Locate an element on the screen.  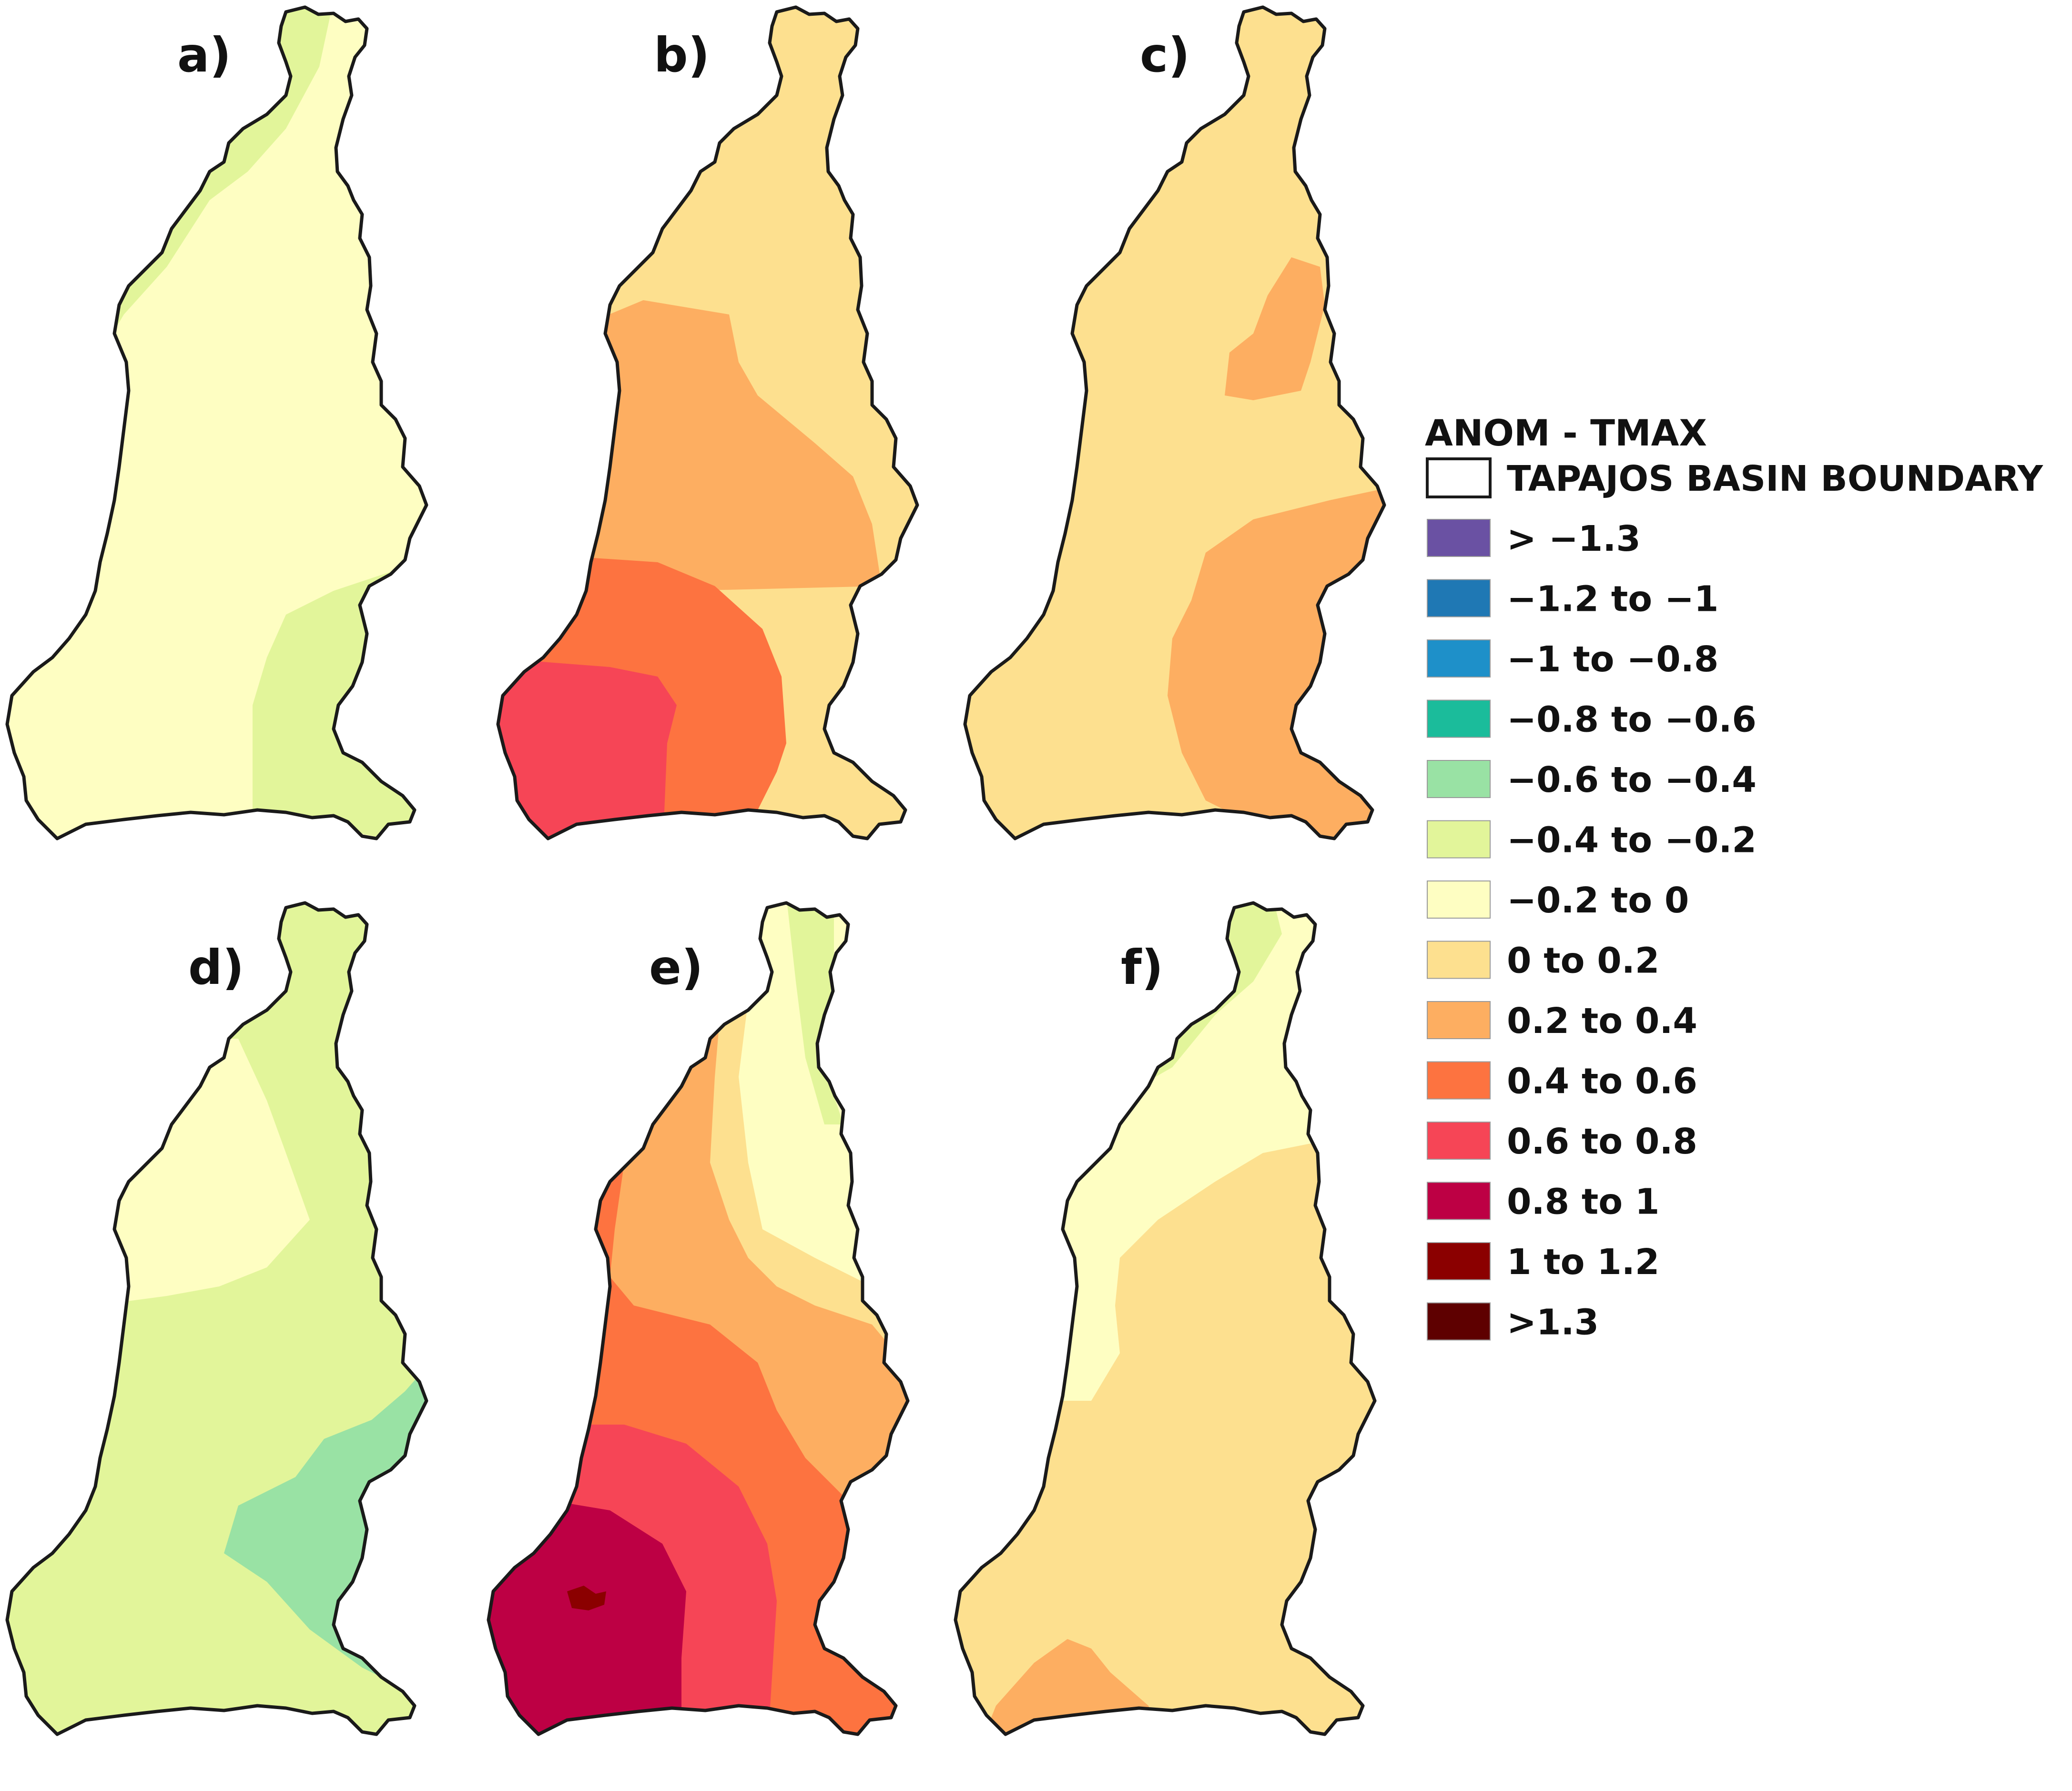
legend-boundary-label: TAPAJOS BASIN BOUNDARY is located at coordinates (1775, 479).